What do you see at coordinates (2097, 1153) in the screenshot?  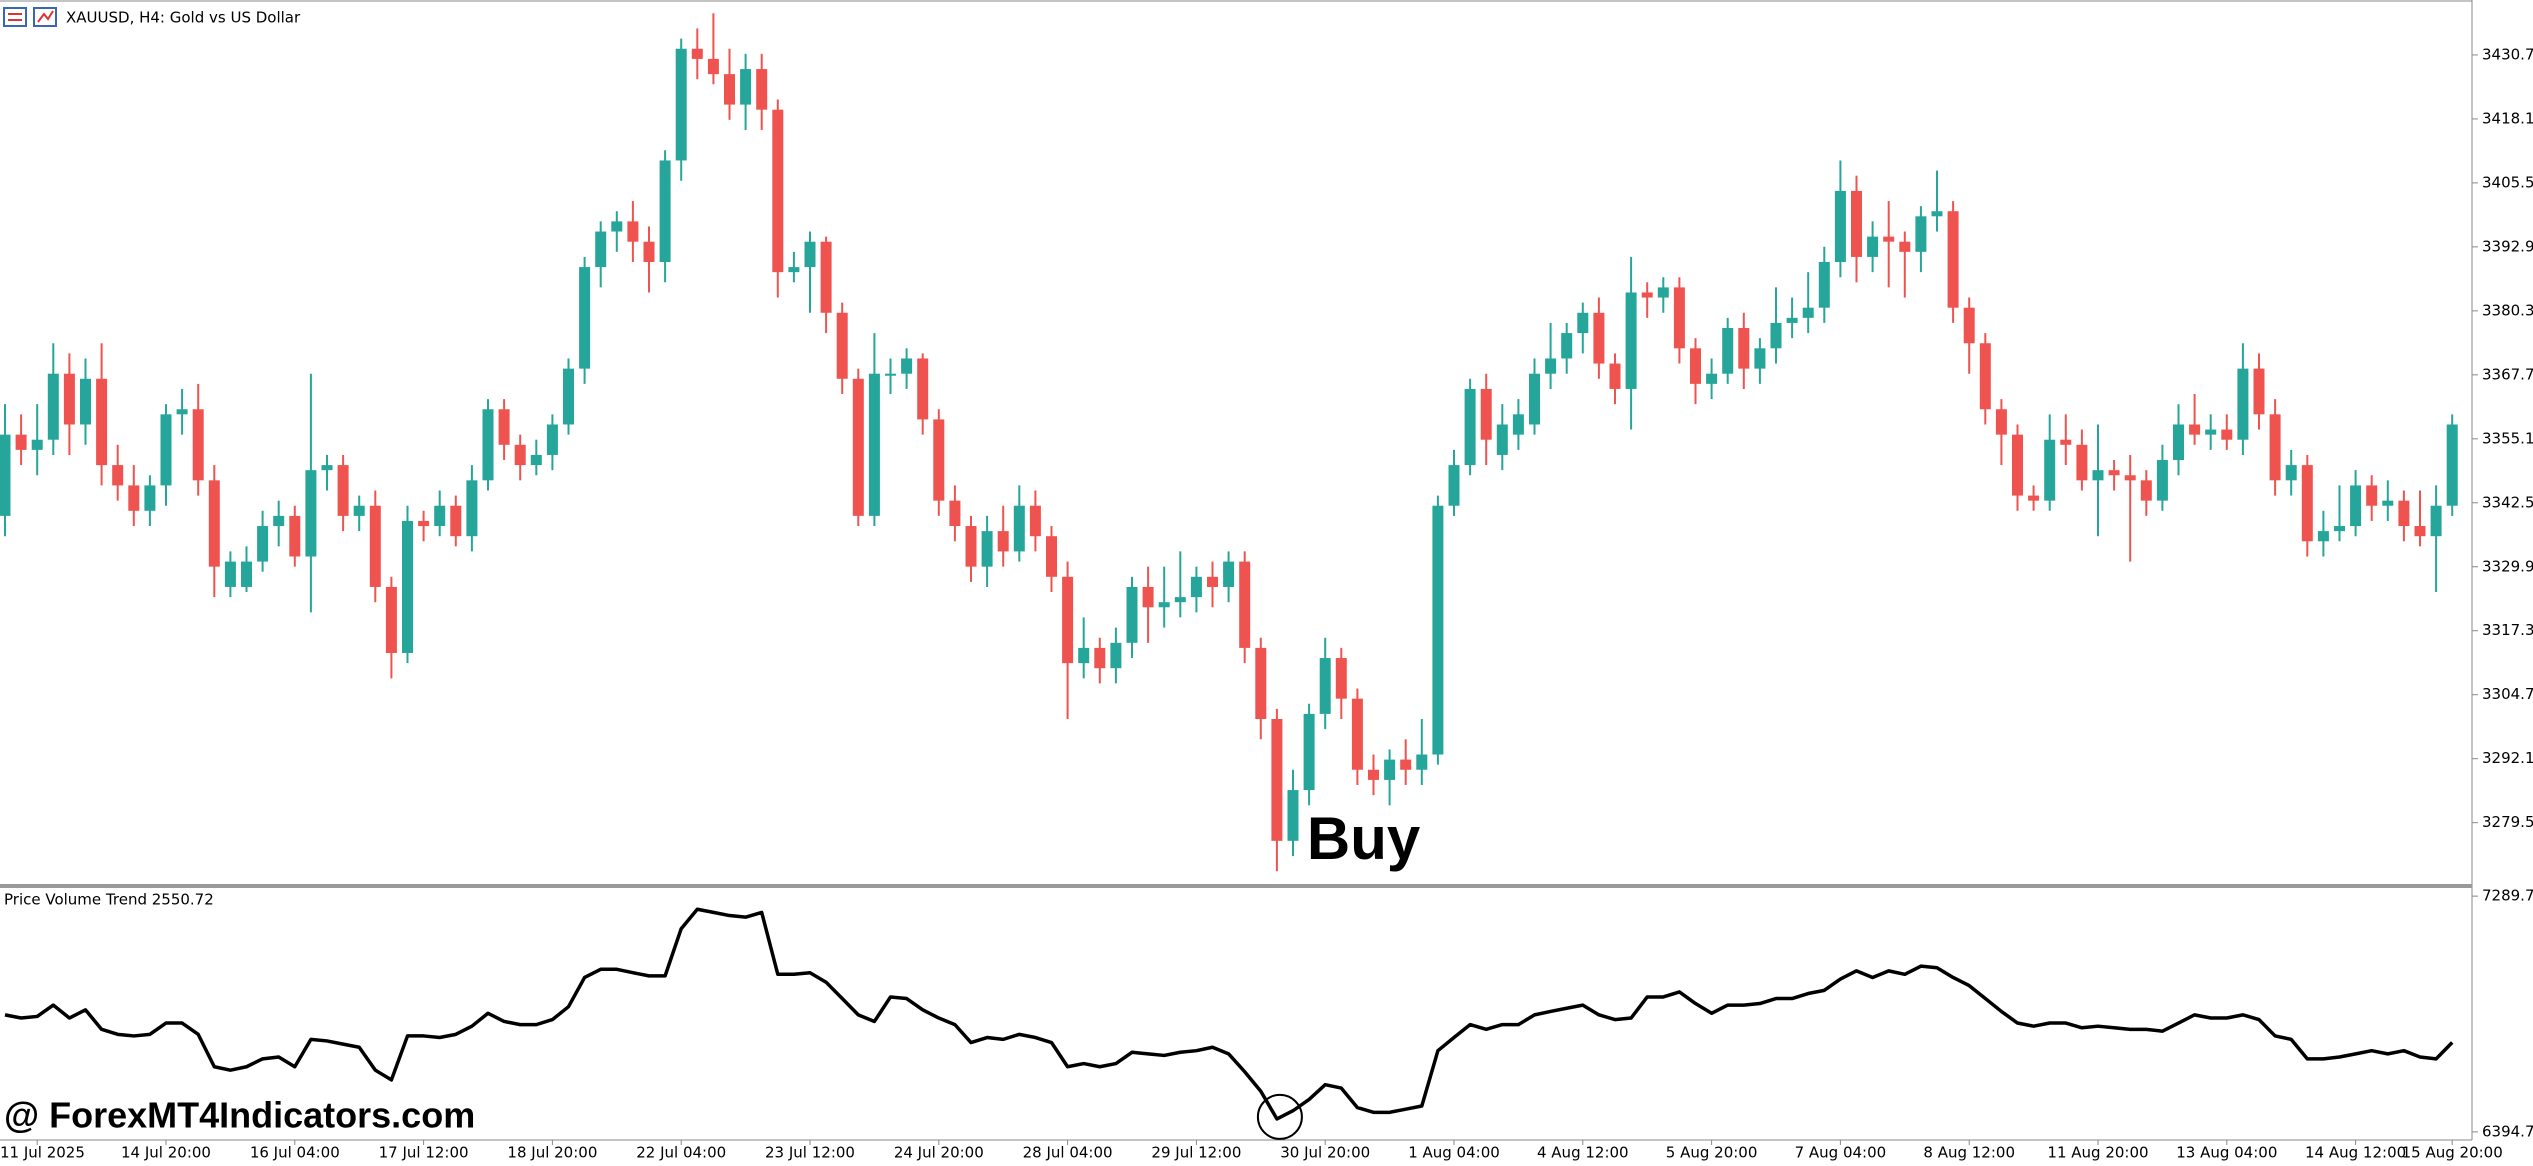 I see `x-tick-label: 11 Aug 20:00` at bounding box center [2097, 1153].